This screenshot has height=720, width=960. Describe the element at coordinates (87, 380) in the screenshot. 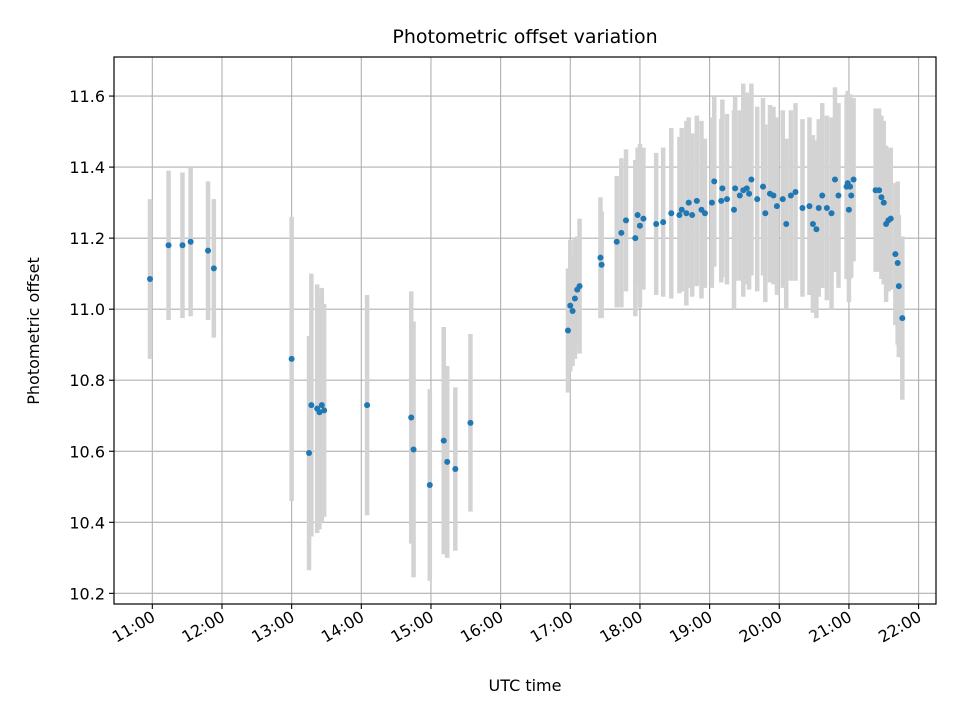

I see `y-tick-label: 10.8` at that location.